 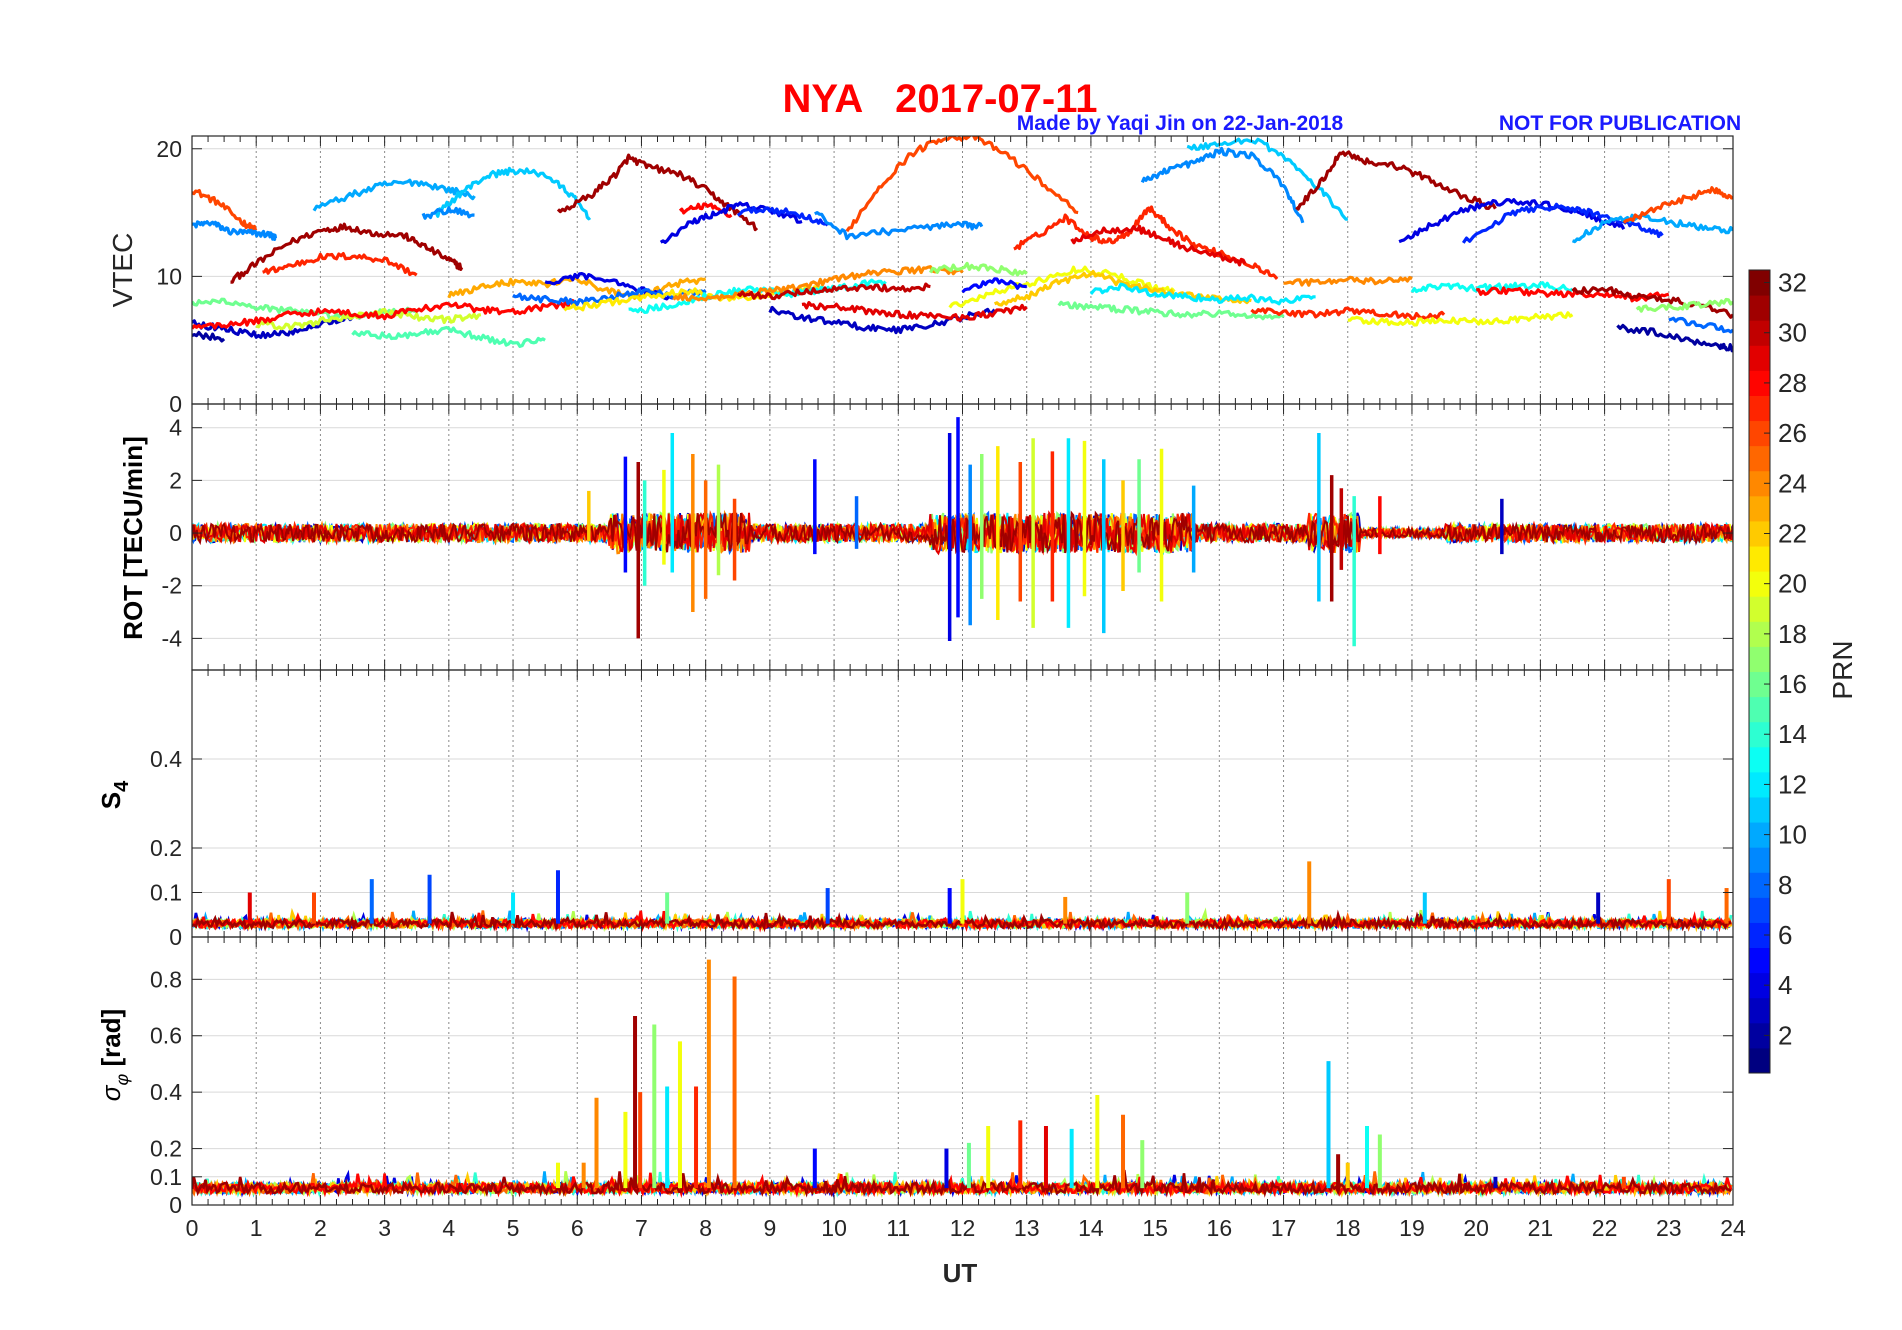 I want to click on x-tick-label: 10, so click(x=834, y=1228).